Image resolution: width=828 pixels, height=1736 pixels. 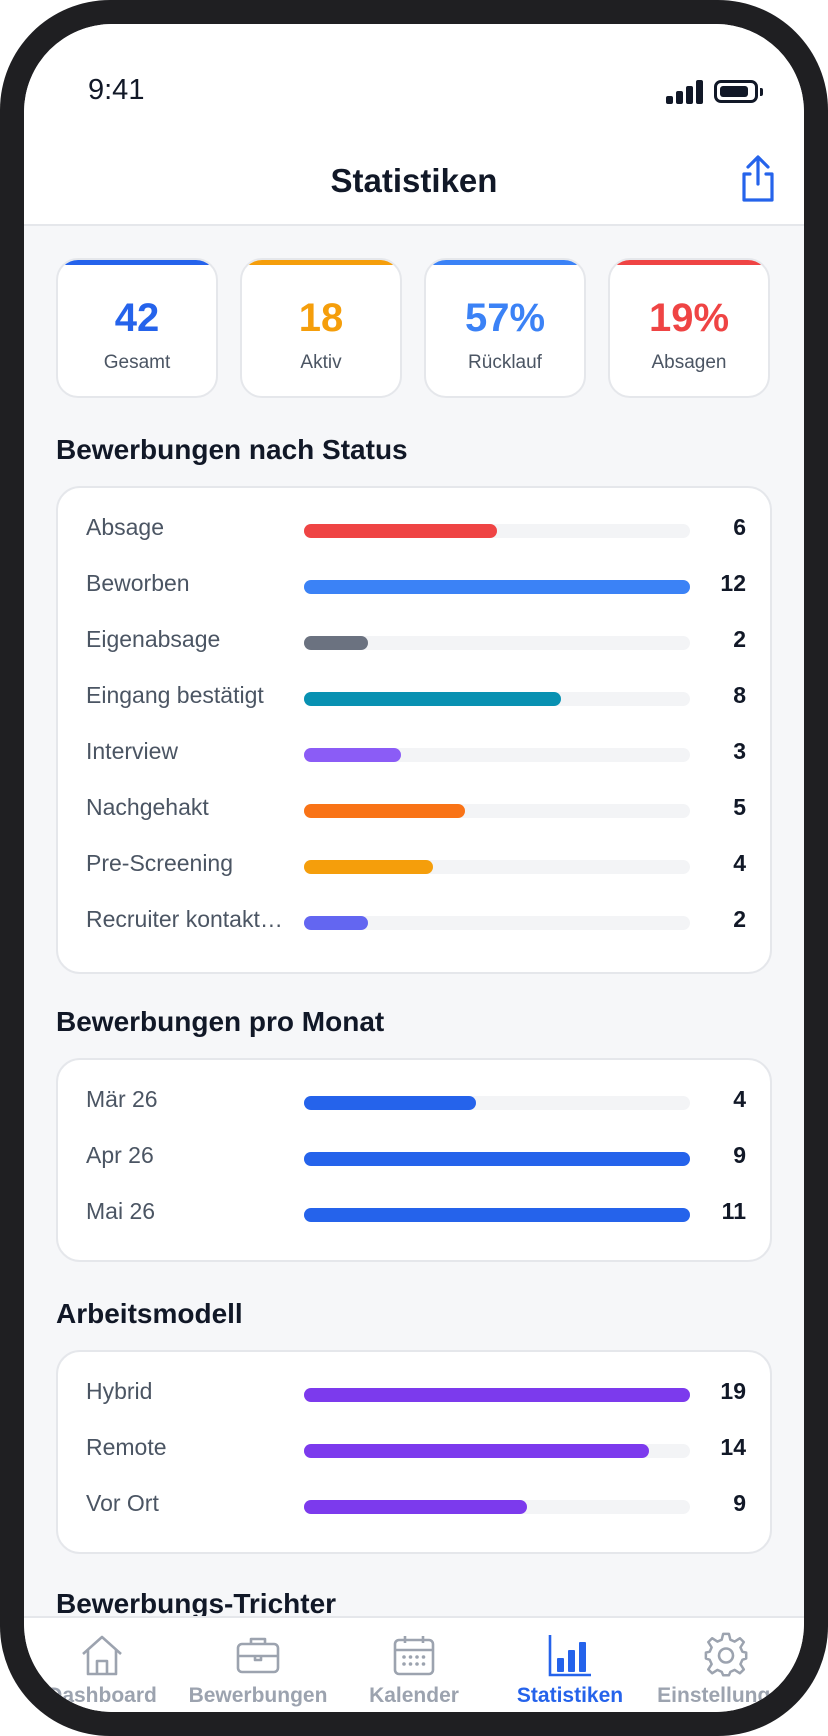 I want to click on bar-row: Eigenabsage 2, so click(x=416, y=642).